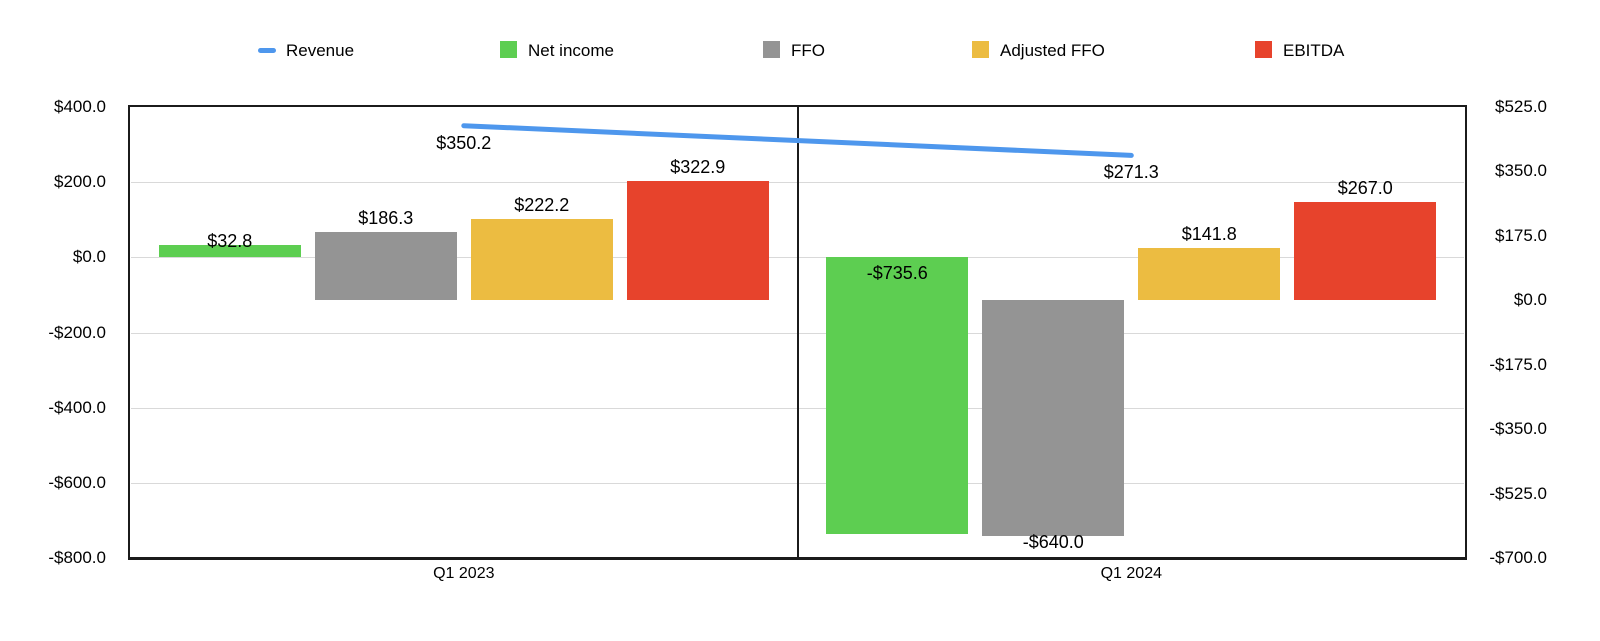  Describe the element at coordinates (80, 182) in the screenshot. I see `left-axis-tick-label: $200.0` at that location.